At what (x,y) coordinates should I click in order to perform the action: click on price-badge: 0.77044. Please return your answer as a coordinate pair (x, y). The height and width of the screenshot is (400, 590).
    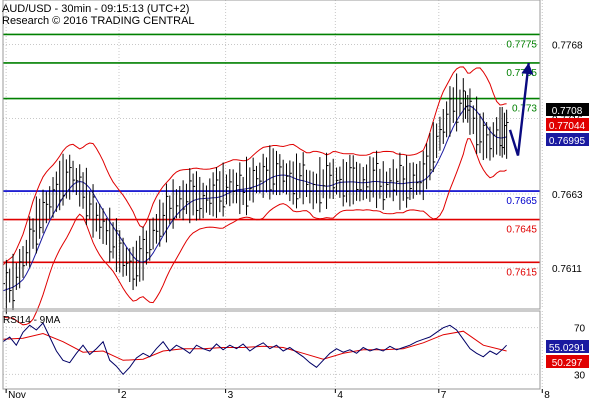
    Looking at the image, I should click on (567, 125).